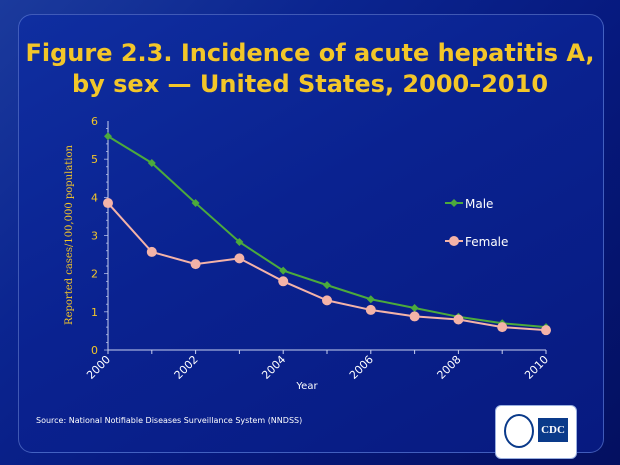 The image size is (620, 465). What do you see at coordinates (479, 204) in the screenshot?
I see `legend-label-male: Male` at bounding box center [479, 204].